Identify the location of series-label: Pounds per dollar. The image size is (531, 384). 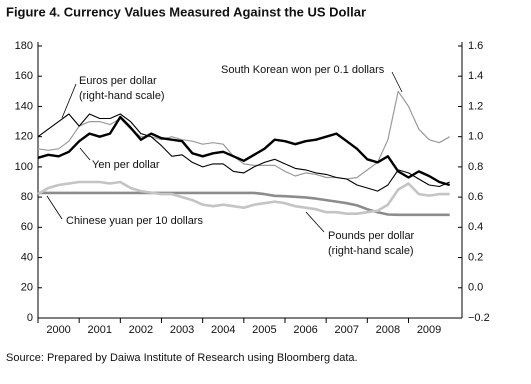
(371, 236).